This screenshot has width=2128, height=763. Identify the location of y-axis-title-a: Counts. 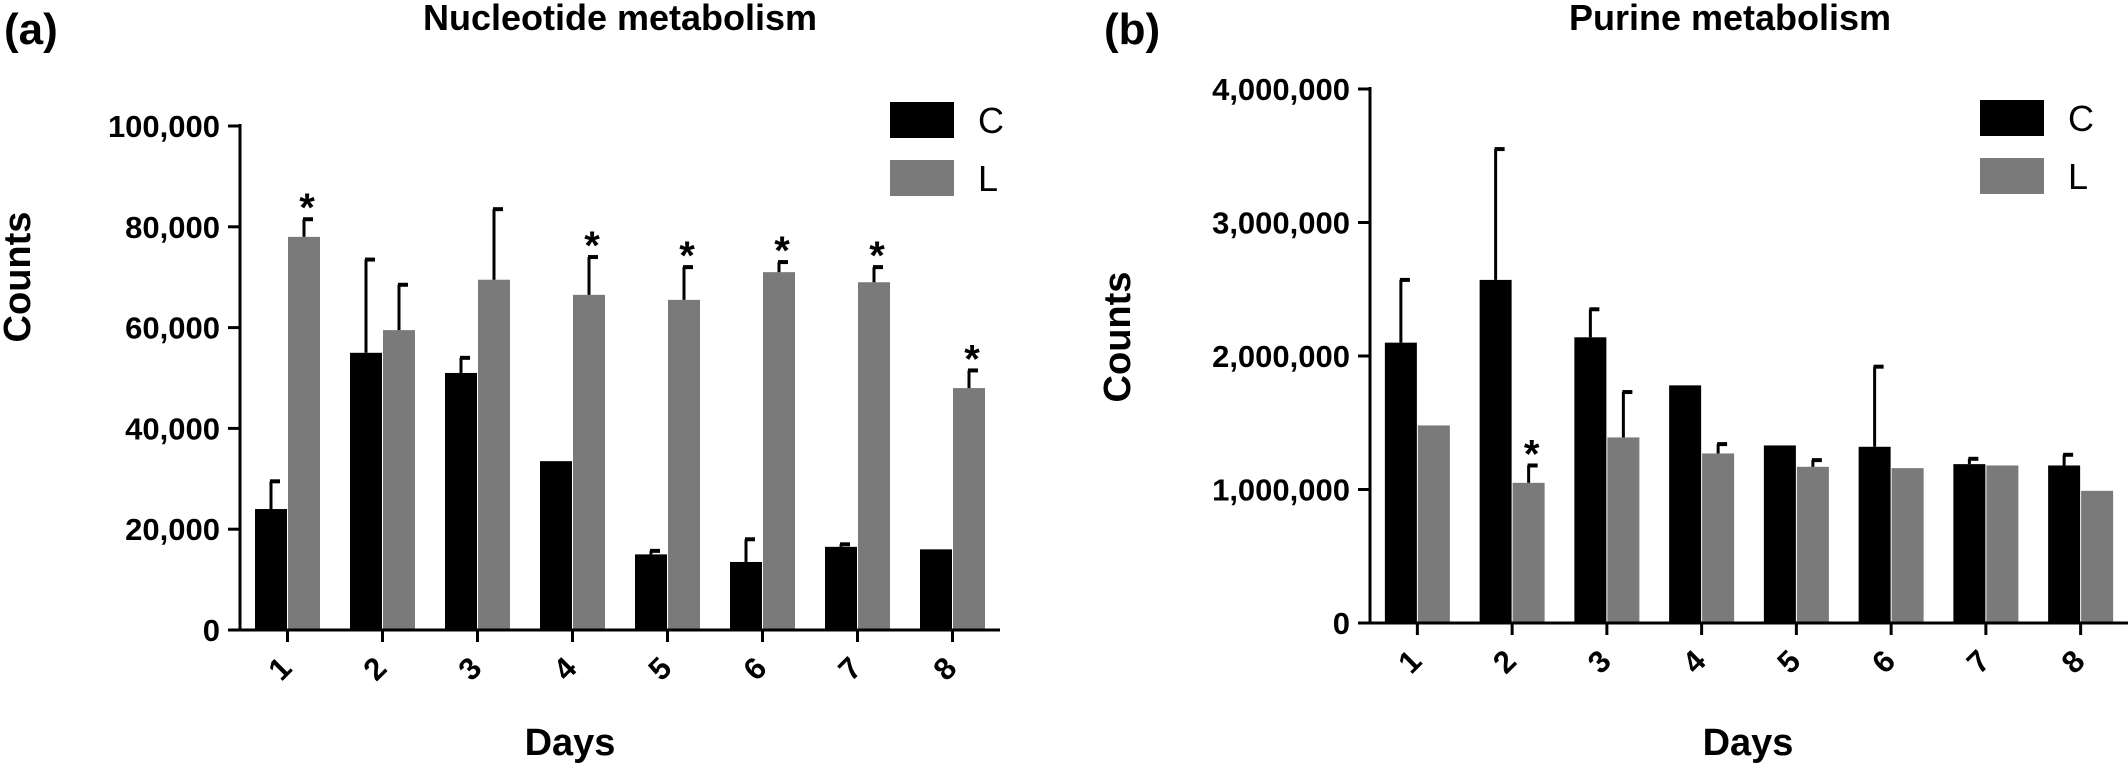
(19, 277).